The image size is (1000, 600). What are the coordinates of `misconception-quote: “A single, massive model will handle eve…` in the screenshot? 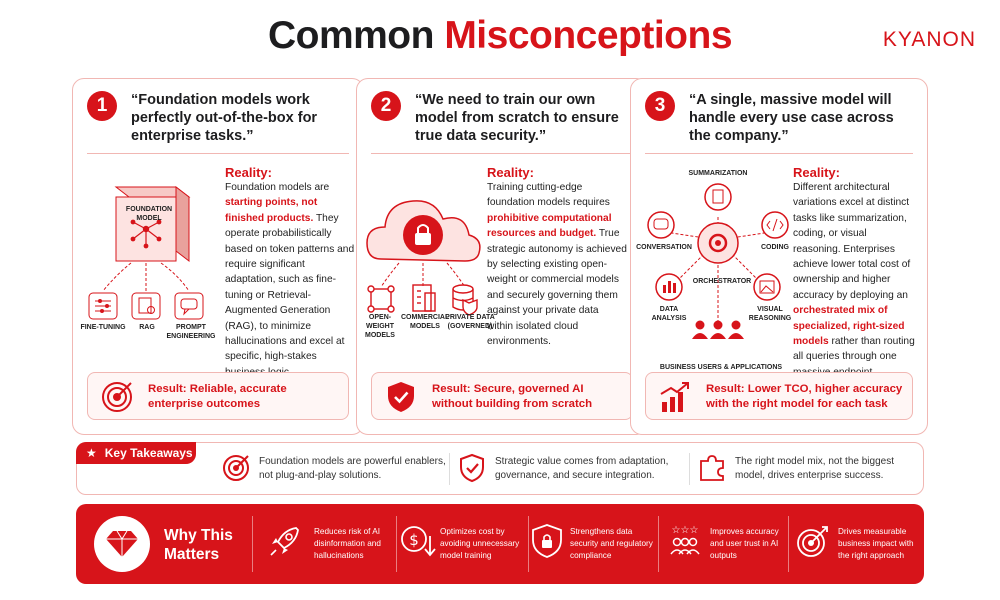 It's located at (791, 118).